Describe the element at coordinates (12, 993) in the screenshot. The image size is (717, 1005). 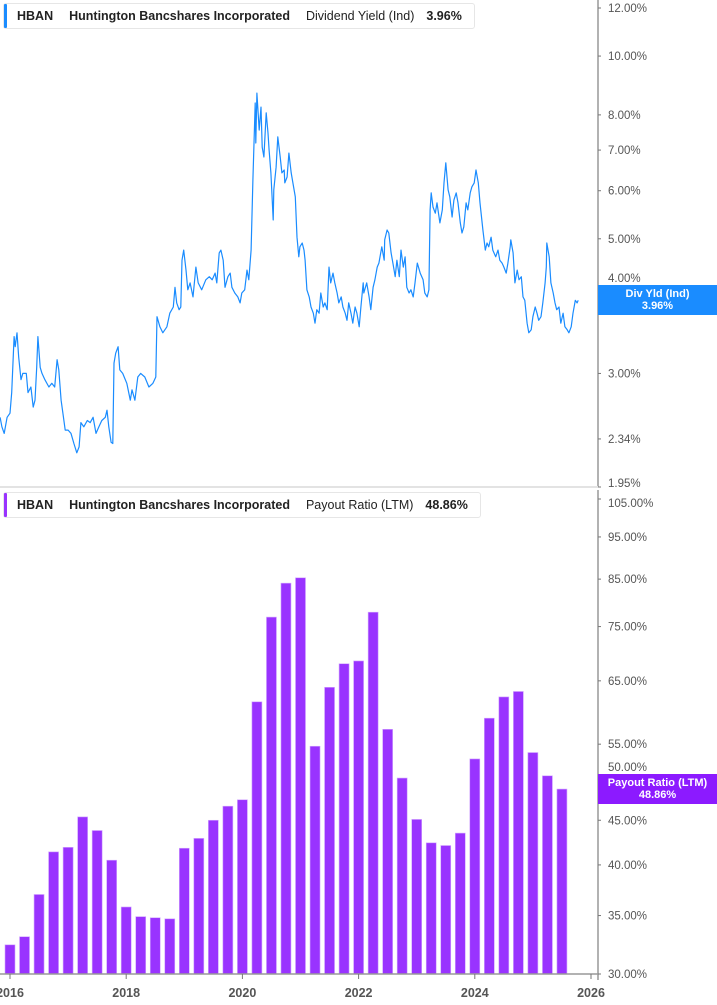
I see `x-tick-label: 2016` at that location.